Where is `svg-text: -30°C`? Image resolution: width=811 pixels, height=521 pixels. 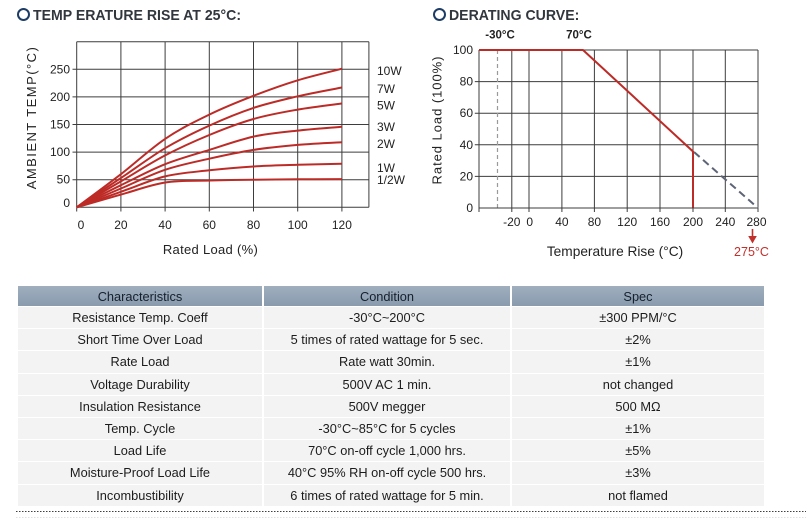 svg-text: -30°C is located at coordinates (500, 36).